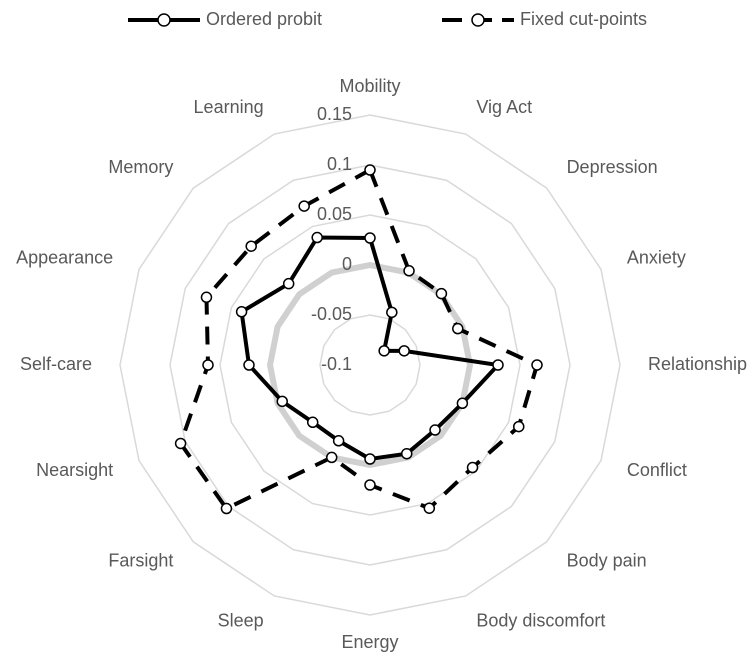  I want to click on category-label: Depression, so click(612, 167).